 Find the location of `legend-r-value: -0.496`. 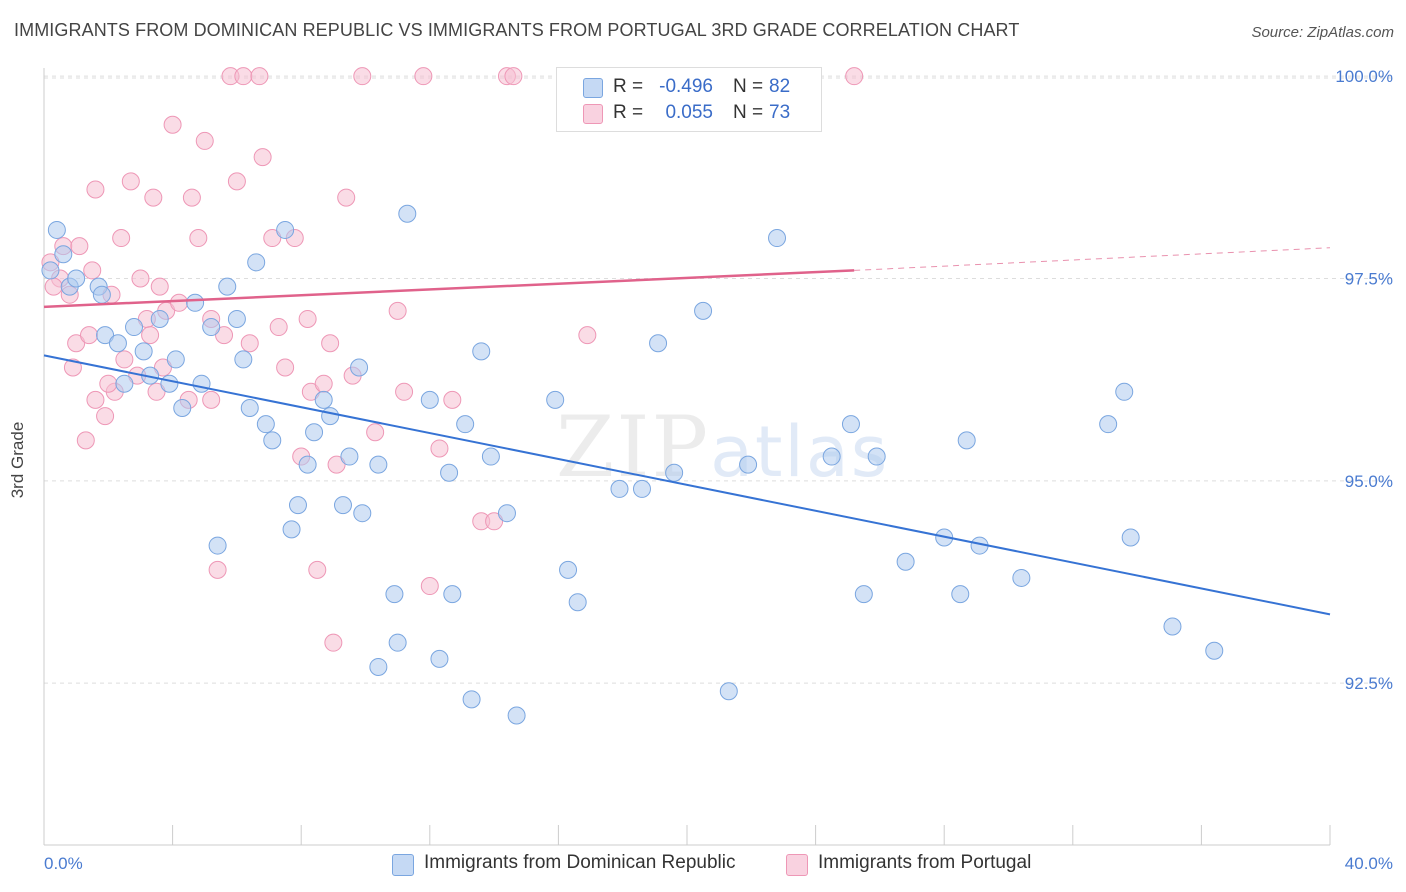

legend-r-value: -0.496 is located at coordinates (686, 86).